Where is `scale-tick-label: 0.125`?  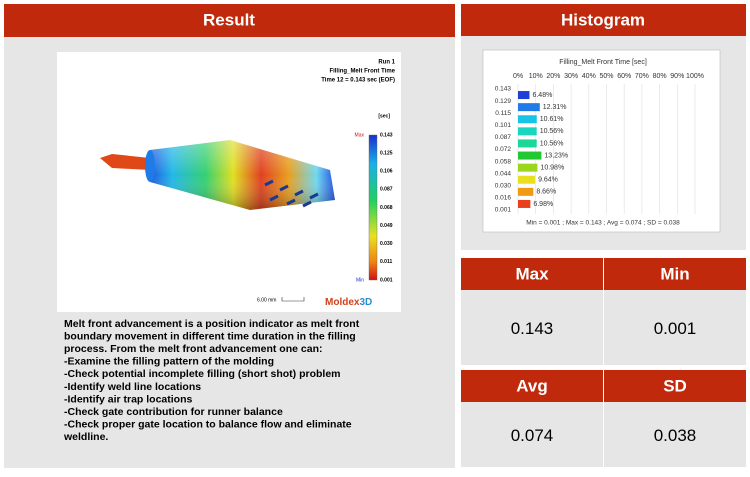 scale-tick-label: 0.125 is located at coordinates (386, 153).